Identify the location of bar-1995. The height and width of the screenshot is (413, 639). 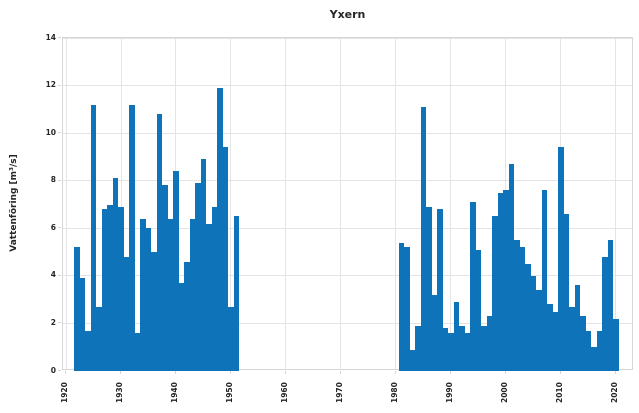
(478, 310).